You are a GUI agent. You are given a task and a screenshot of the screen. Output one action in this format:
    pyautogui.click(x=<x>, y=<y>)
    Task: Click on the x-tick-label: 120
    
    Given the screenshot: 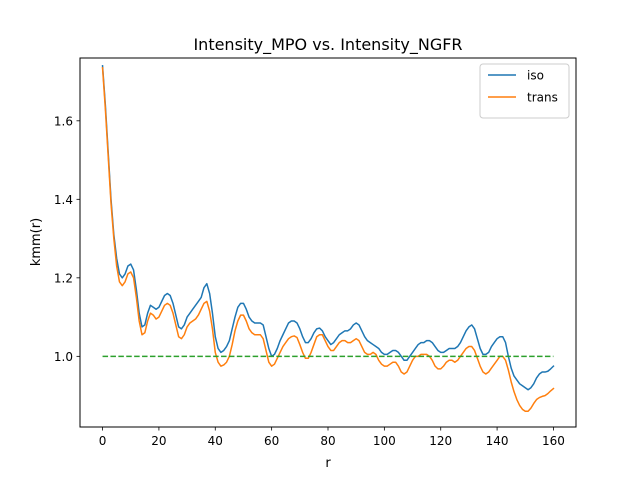 What is the action you would take?
    pyautogui.click(x=440, y=441)
    